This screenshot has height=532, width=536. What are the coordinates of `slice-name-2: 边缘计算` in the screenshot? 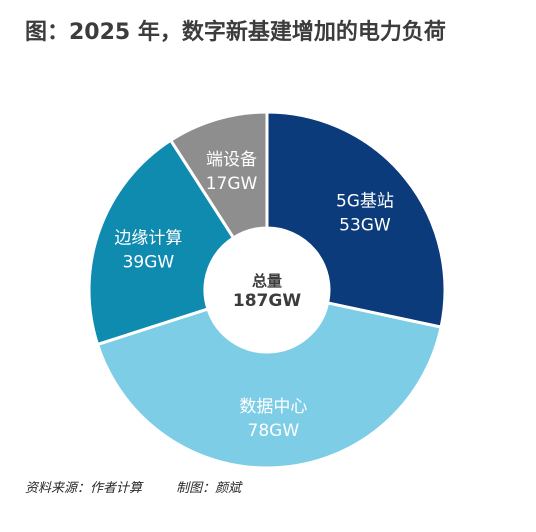 It's located at (148, 238).